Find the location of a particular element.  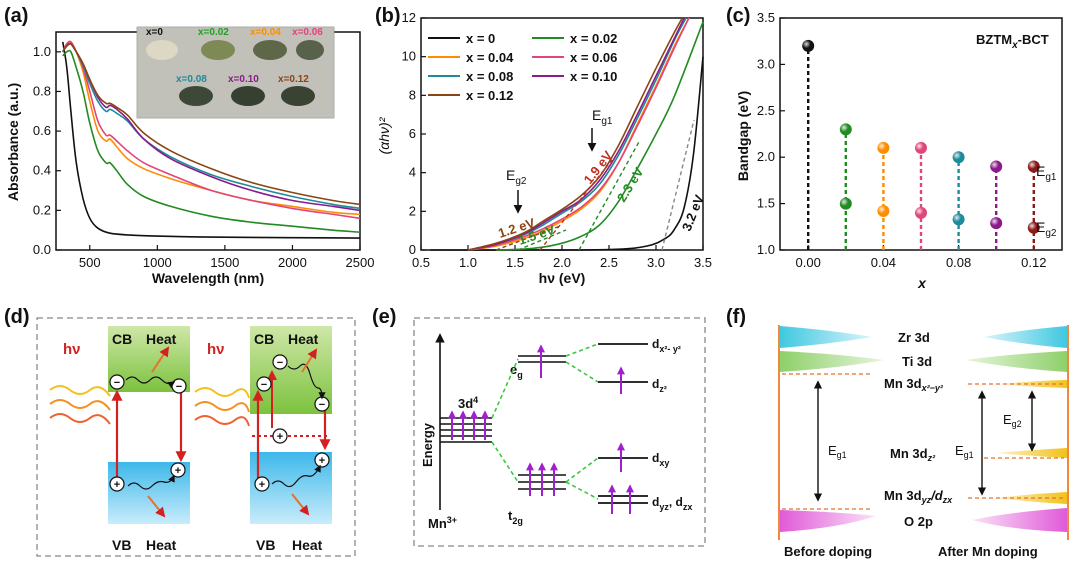

bandgap-y-tick-label: 1.5 is located at coordinates (766, 203).